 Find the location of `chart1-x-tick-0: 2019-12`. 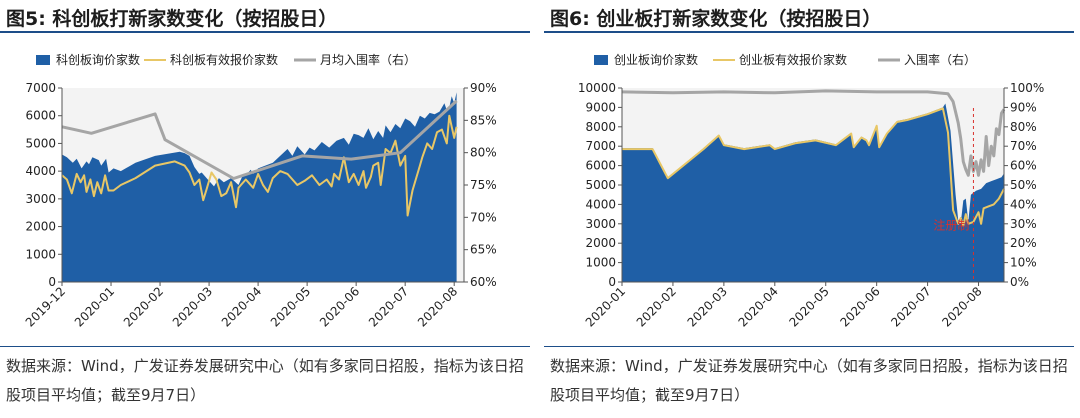

chart1-x-tick-0: 2019-12 is located at coordinates (45, 306).